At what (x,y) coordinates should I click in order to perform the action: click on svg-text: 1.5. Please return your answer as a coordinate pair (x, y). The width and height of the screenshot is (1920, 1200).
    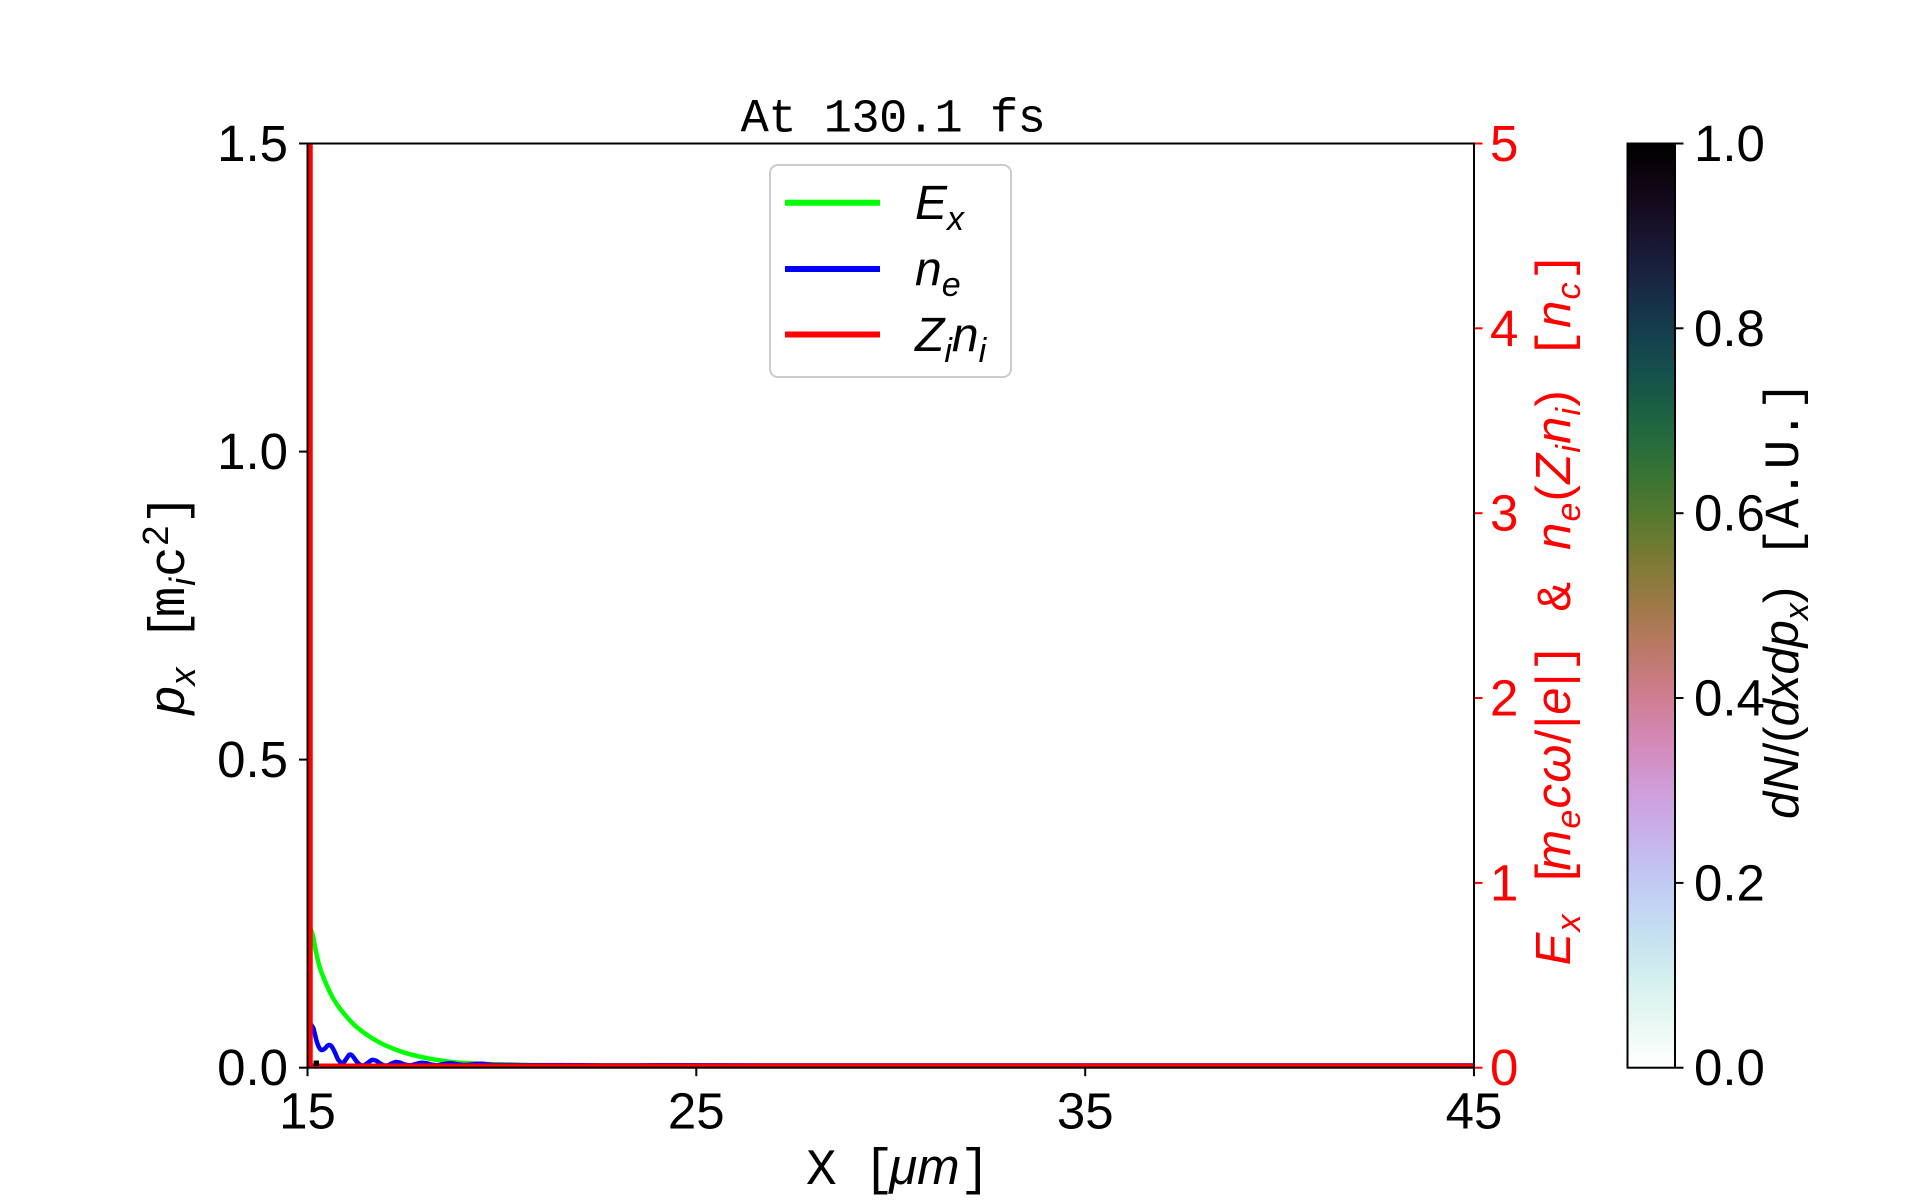
    Looking at the image, I should click on (252, 143).